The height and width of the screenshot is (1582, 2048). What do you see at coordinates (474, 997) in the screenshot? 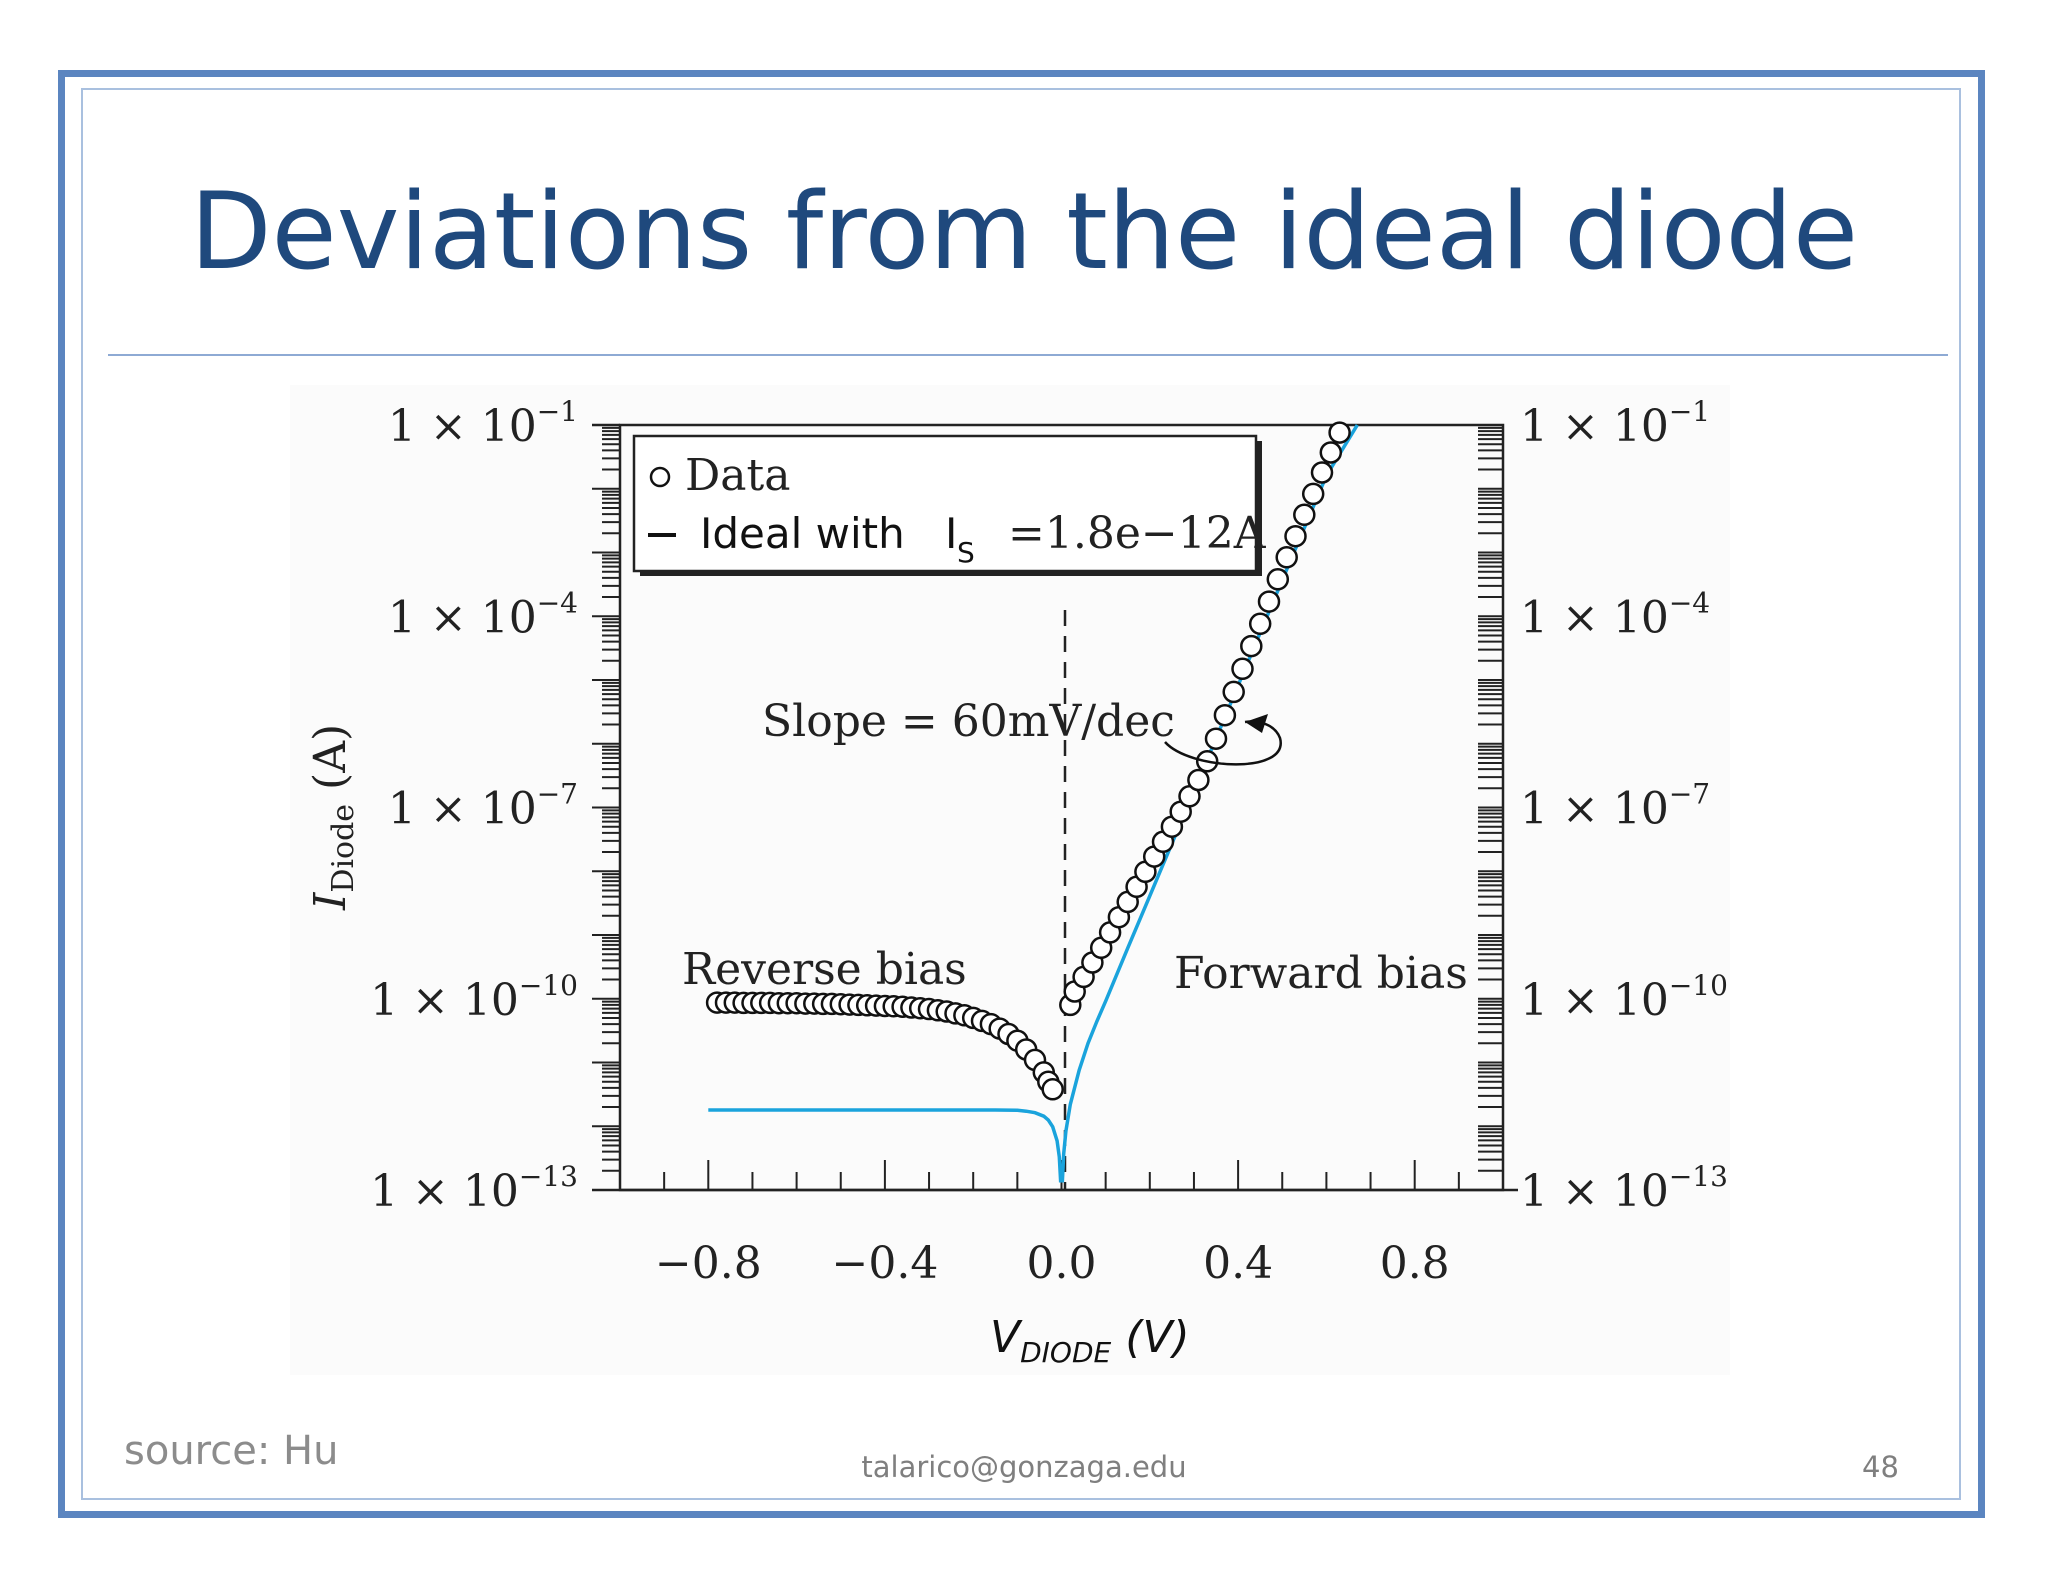
I see `y-tick-label-left: 1 × 10⁻¹⁰` at bounding box center [474, 997].